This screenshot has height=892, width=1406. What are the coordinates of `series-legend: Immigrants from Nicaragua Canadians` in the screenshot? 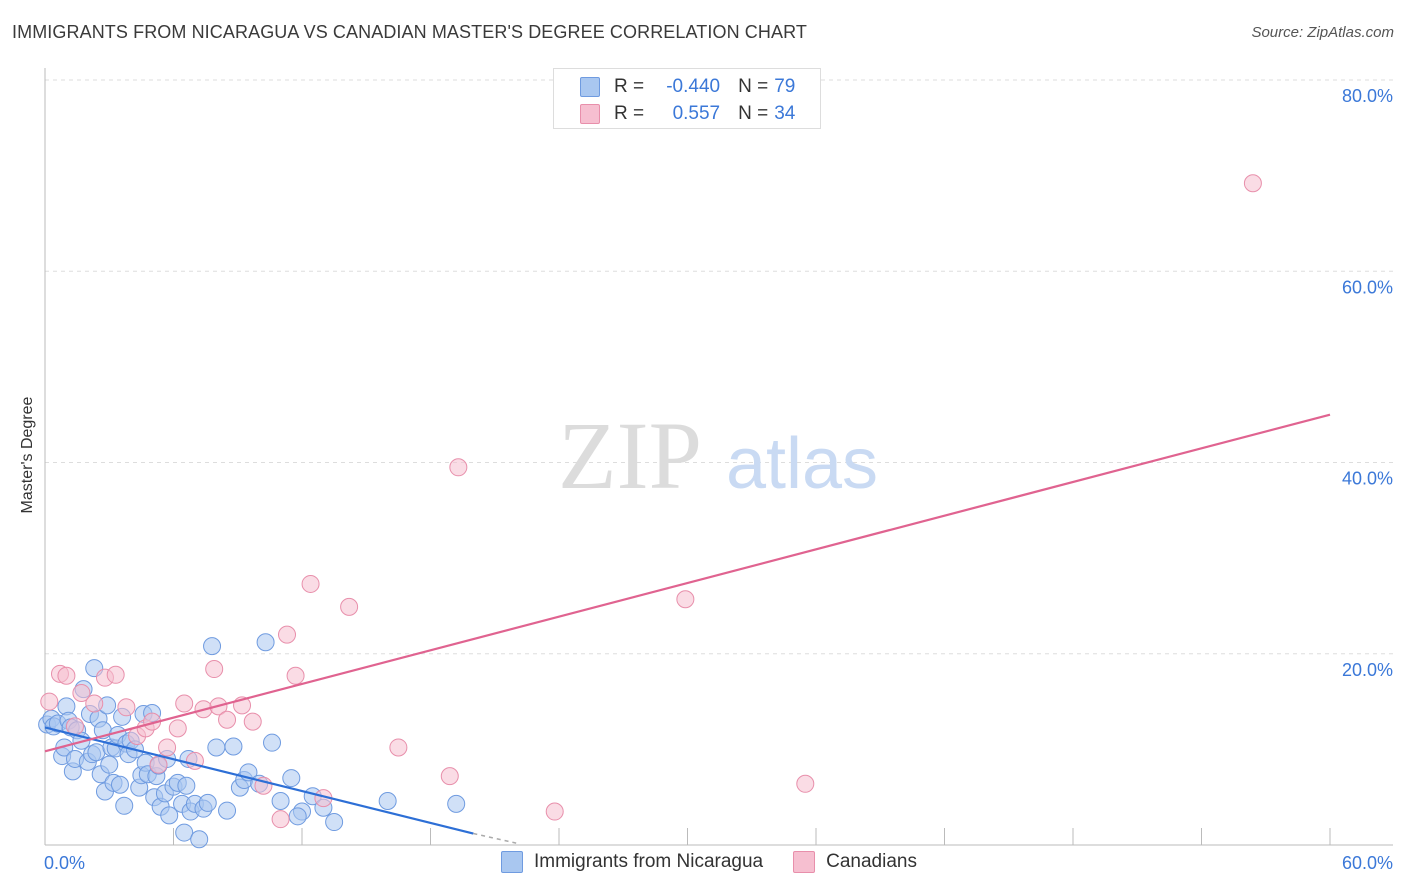 It's located at (724, 862).